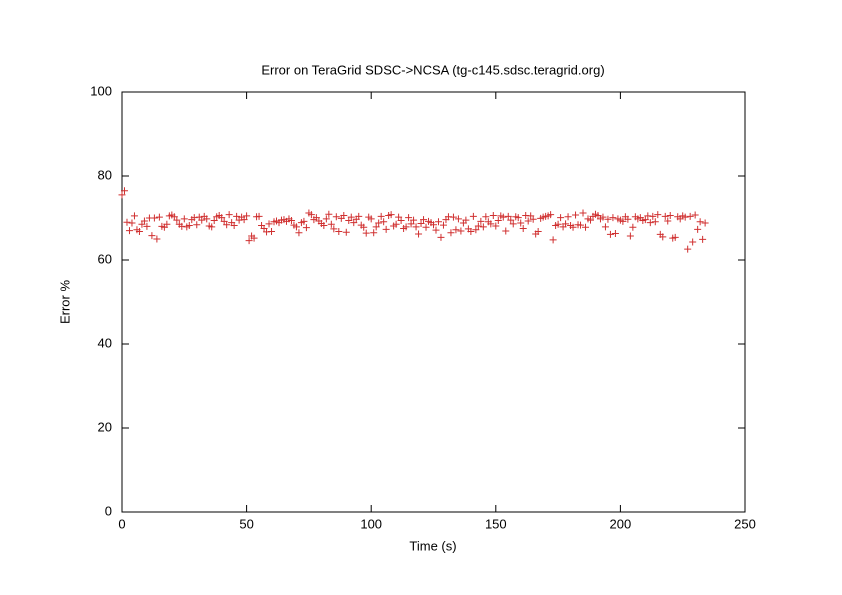  What do you see at coordinates (121, 523) in the screenshot?
I see `x-tick-label: 0` at bounding box center [121, 523].